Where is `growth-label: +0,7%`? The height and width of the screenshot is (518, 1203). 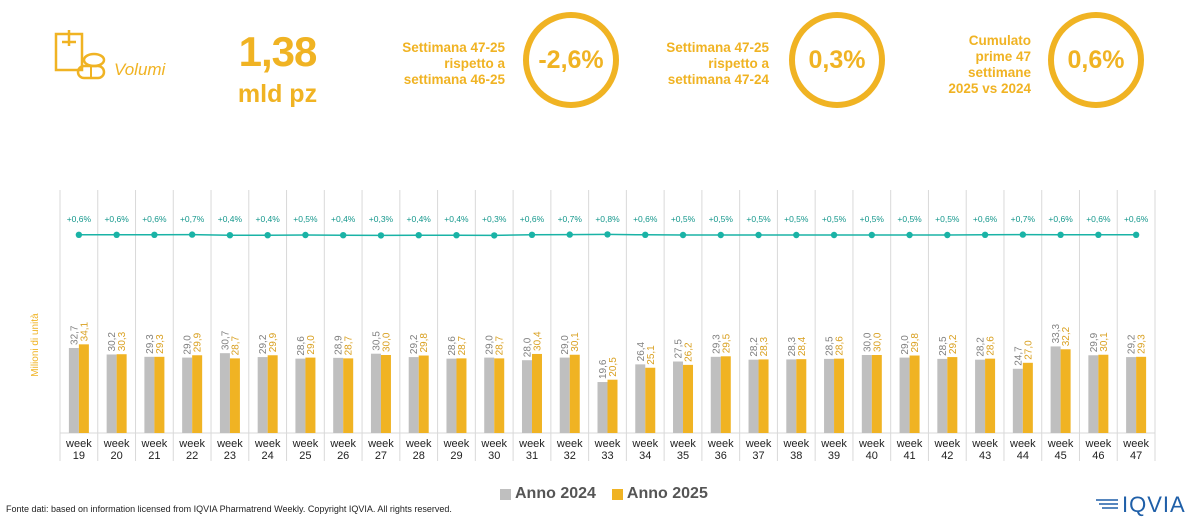 growth-label: +0,7% is located at coordinates (570, 219).